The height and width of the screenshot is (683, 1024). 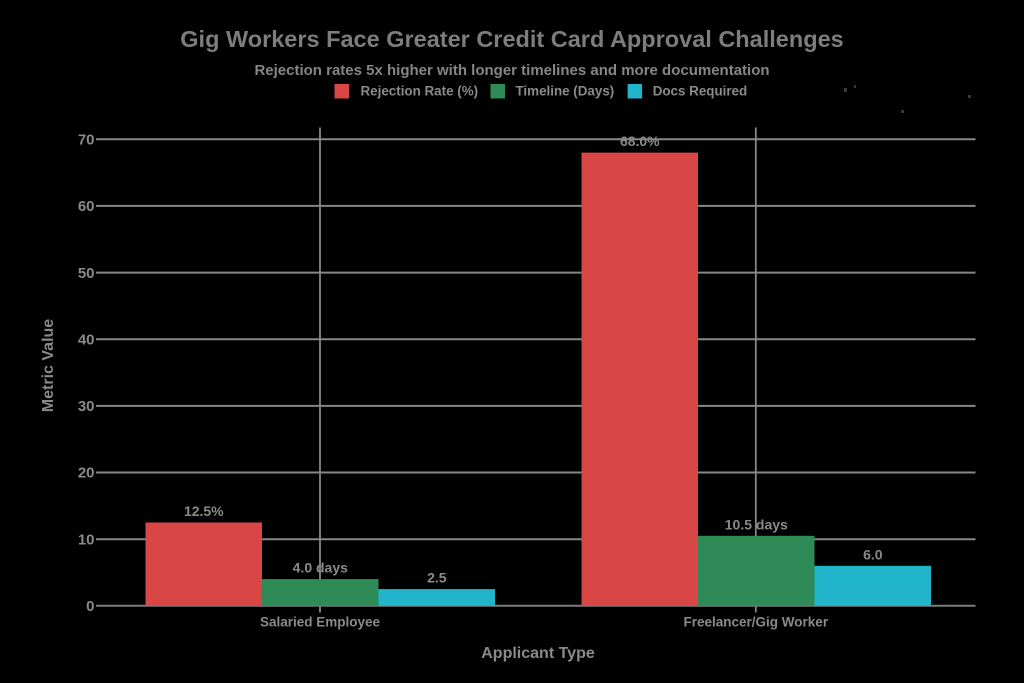 I want to click on svg-text: 10.5 days, so click(x=756, y=524).